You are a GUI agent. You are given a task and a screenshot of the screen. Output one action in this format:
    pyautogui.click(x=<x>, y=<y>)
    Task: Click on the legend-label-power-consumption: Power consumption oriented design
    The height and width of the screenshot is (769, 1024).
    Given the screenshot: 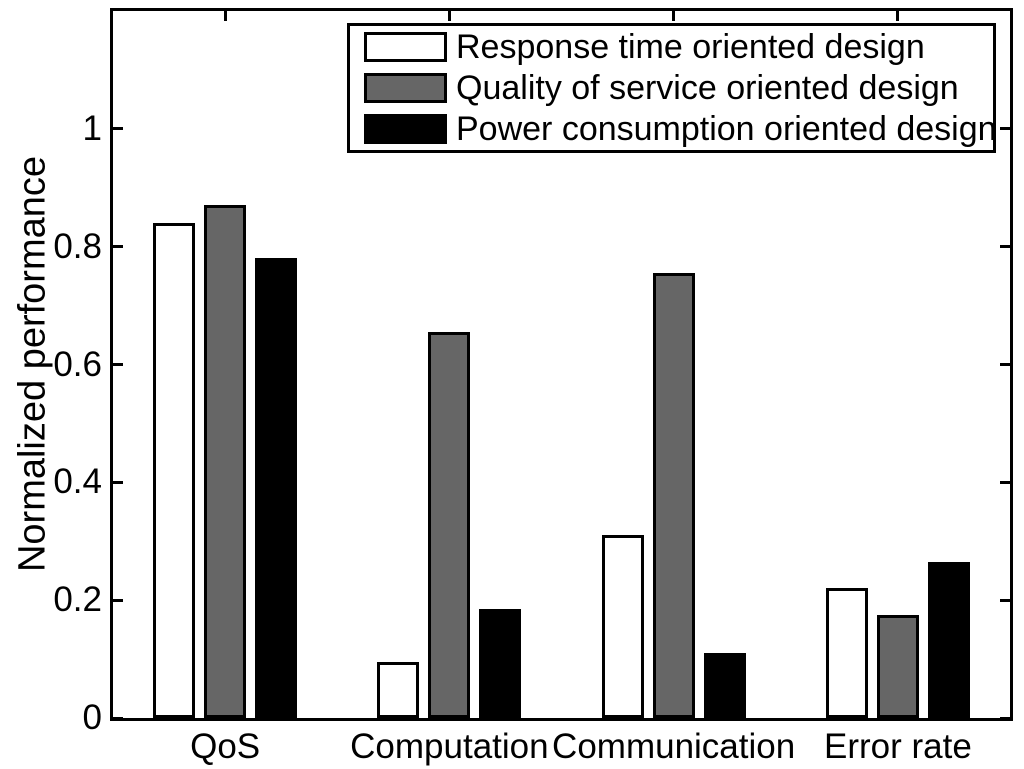 What is the action you would take?
    pyautogui.click(x=726, y=129)
    